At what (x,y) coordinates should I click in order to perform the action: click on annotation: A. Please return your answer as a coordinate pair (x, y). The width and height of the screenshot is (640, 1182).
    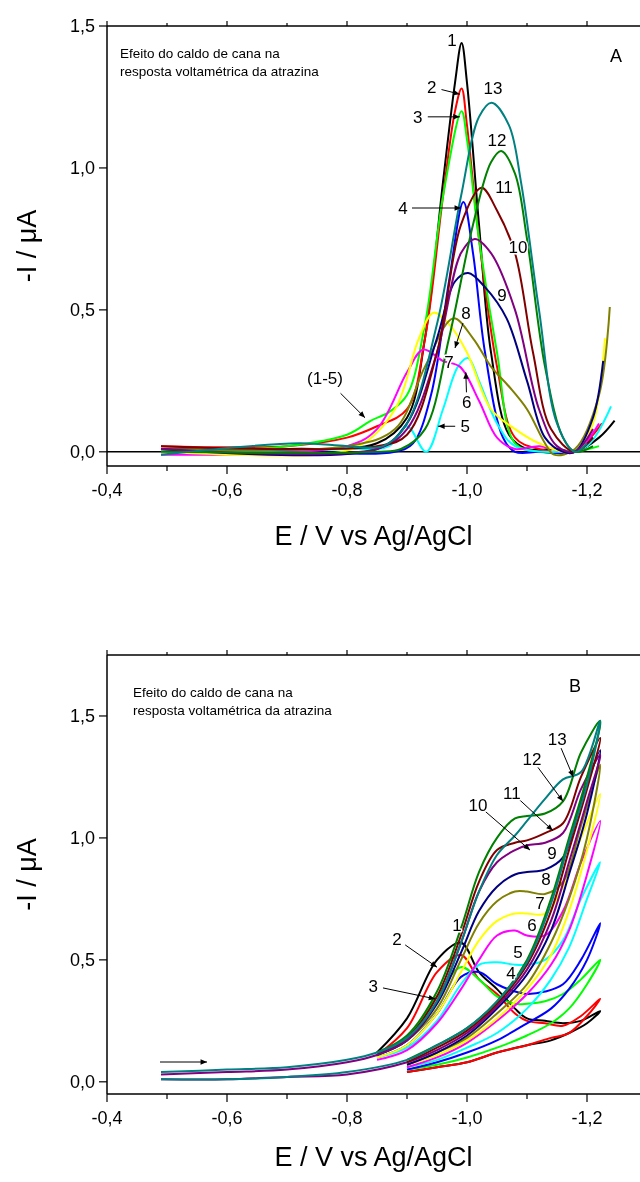
    Looking at the image, I should click on (616, 56).